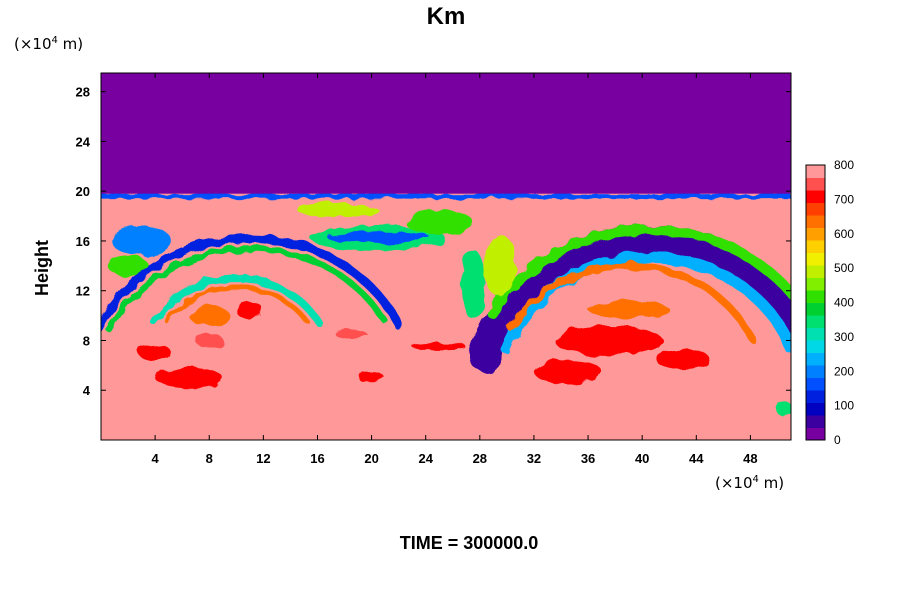 The width and height of the screenshot is (900, 600). I want to click on x-tick-label: 44, so click(696, 458).